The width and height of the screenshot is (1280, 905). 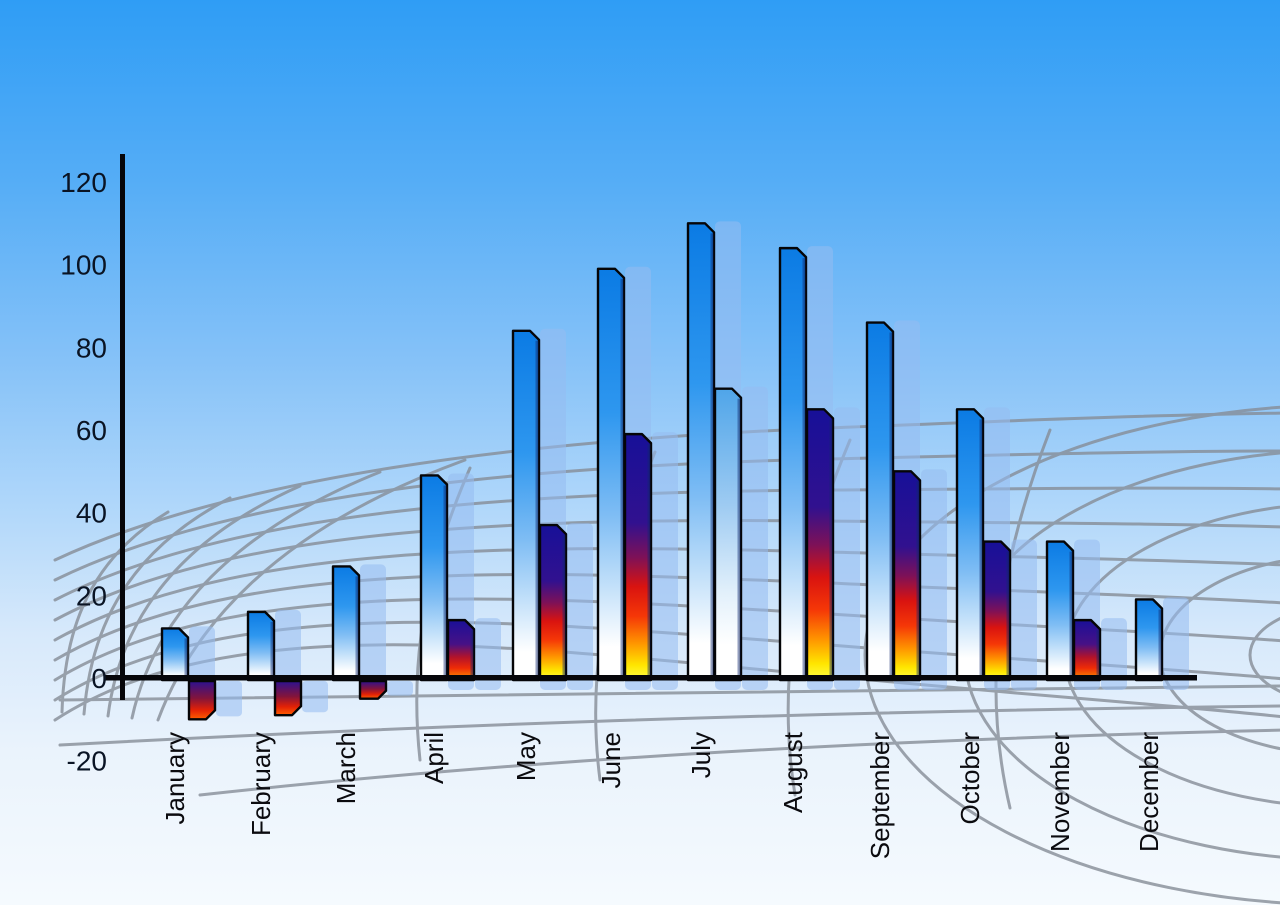 What do you see at coordinates (665, 561) in the screenshot?
I see `bar-shadow-june-series2` at bounding box center [665, 561].